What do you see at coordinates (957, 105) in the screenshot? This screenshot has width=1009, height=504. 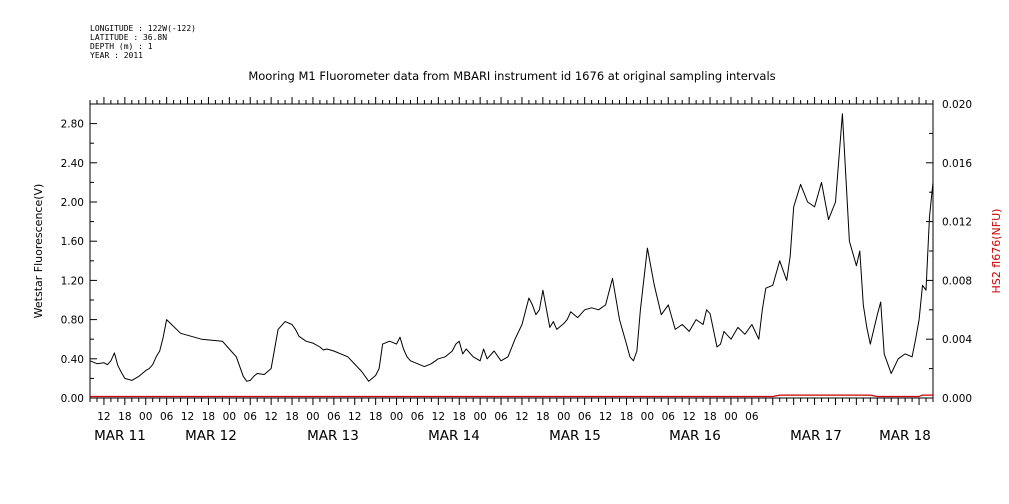 I see `y-tick-label-right: 0.020` at bounding box center [957, 105].